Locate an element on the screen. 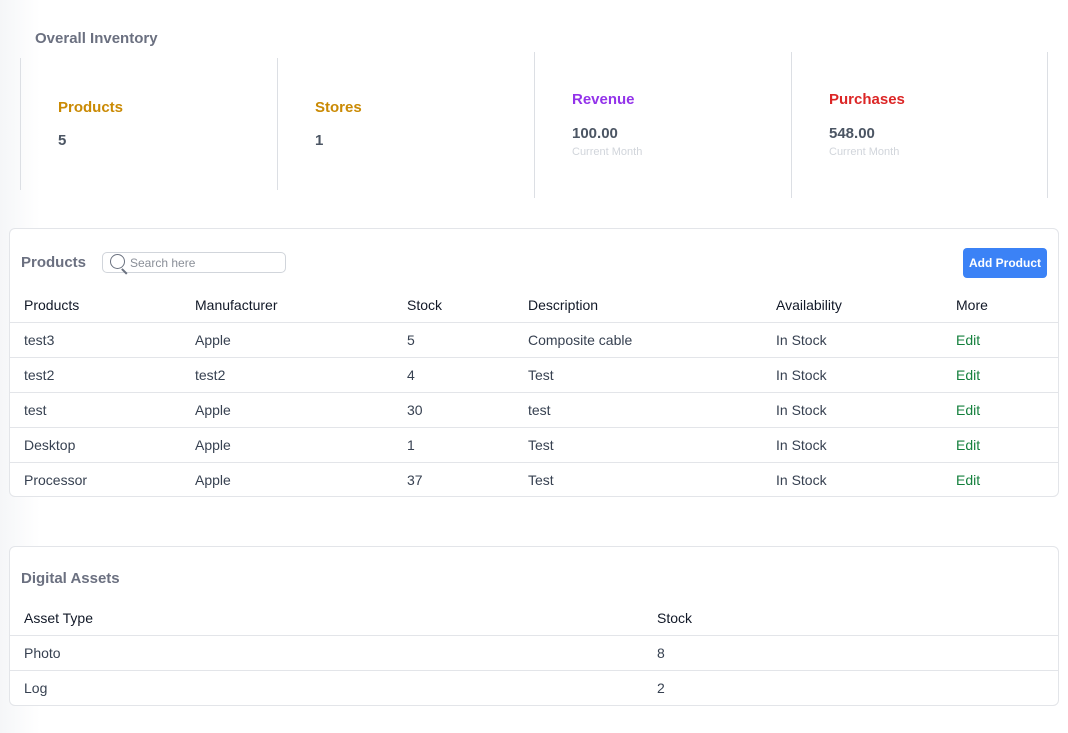 This screenshot has width=1068, height=733. stat-label: Purchases is located at coordinates (867, 99).